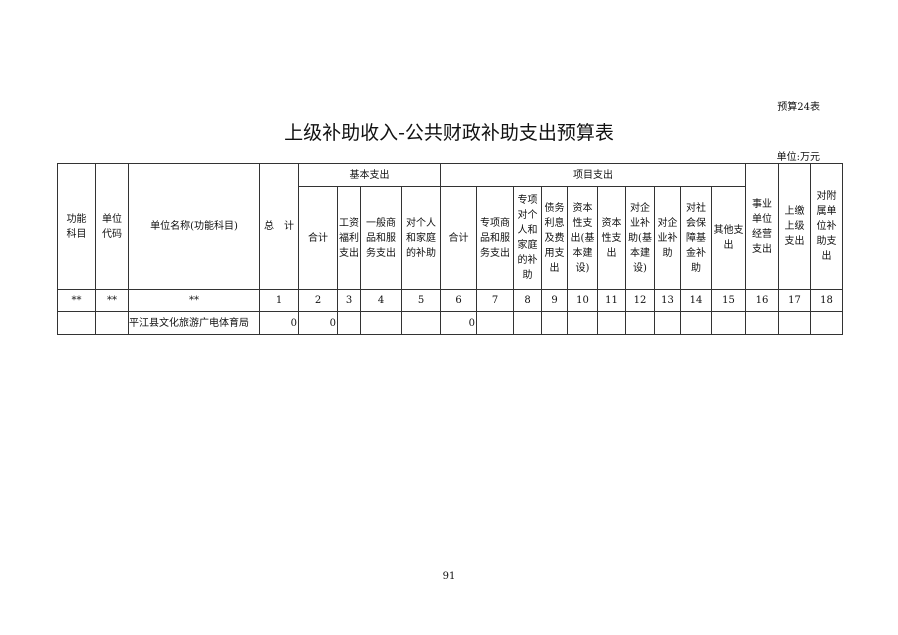  What do you see at coordinates (798, 107) in the screenshot?
I see `table-tag: 预算24表` at bounding box center [798, 107].